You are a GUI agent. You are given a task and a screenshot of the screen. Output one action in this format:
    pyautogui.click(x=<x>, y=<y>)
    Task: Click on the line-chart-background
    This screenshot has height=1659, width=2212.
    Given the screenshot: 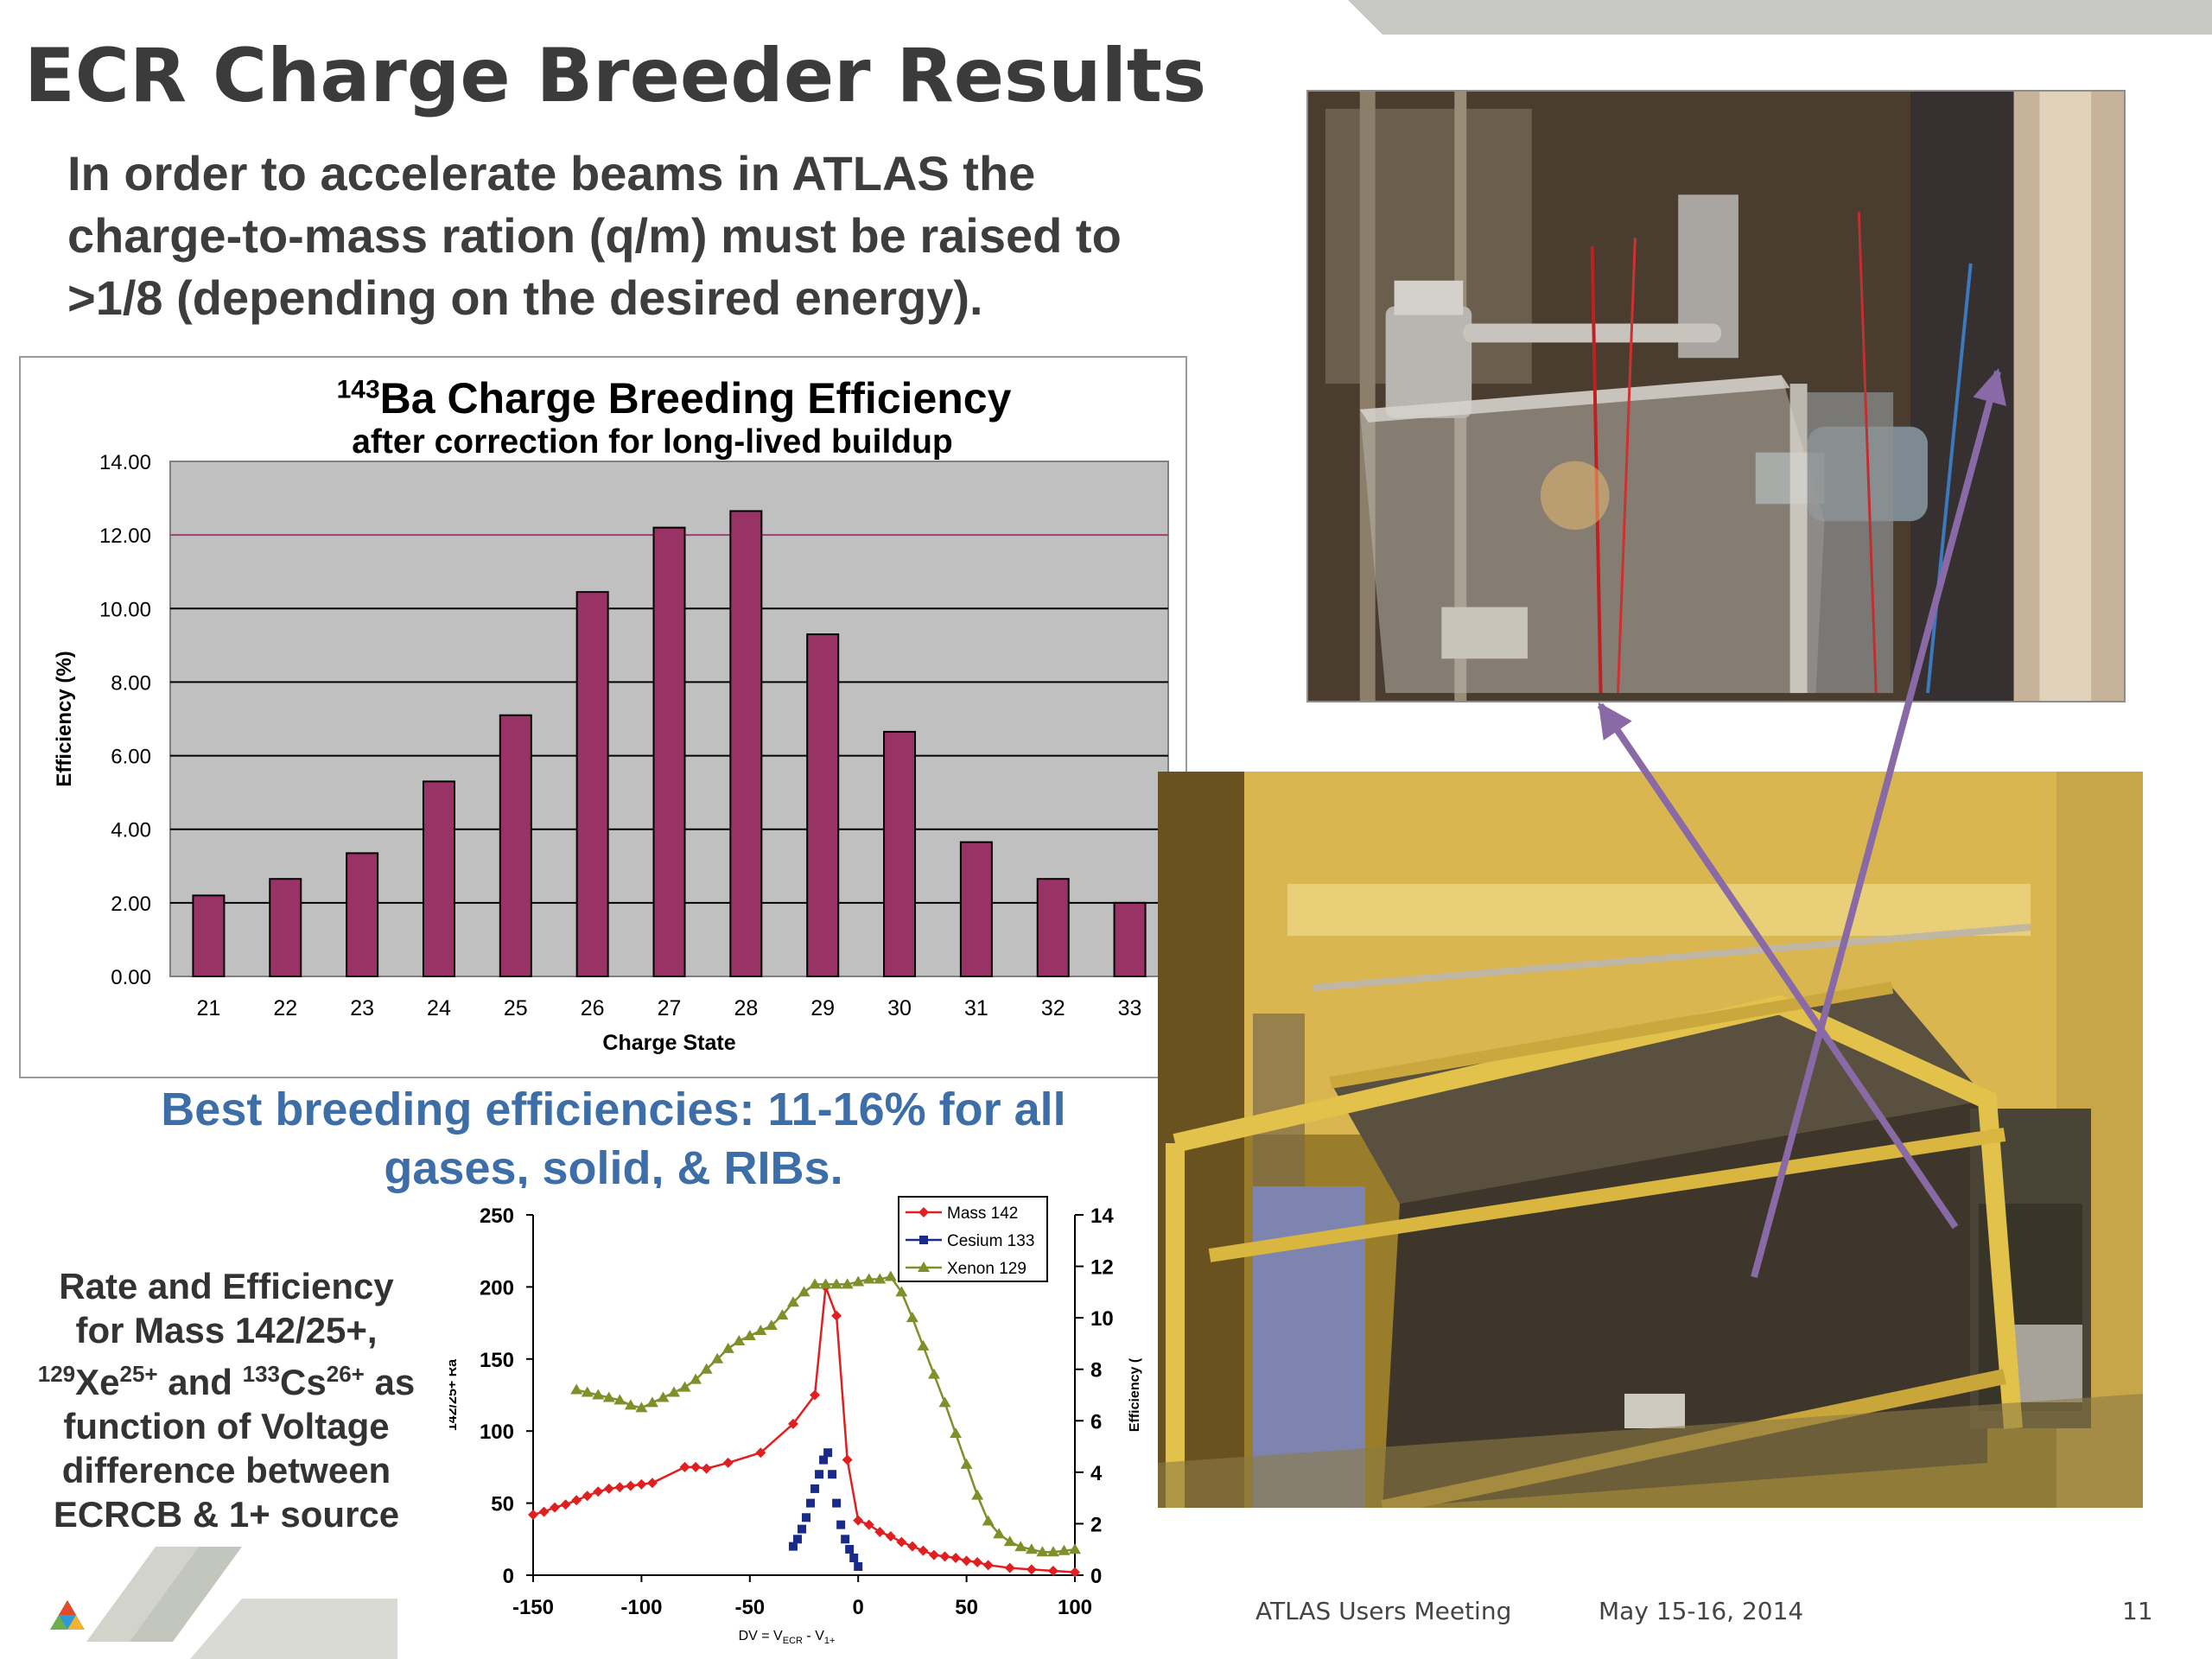 What is the action you would take?
    pyautogui.click(x=810, y=1423)
    